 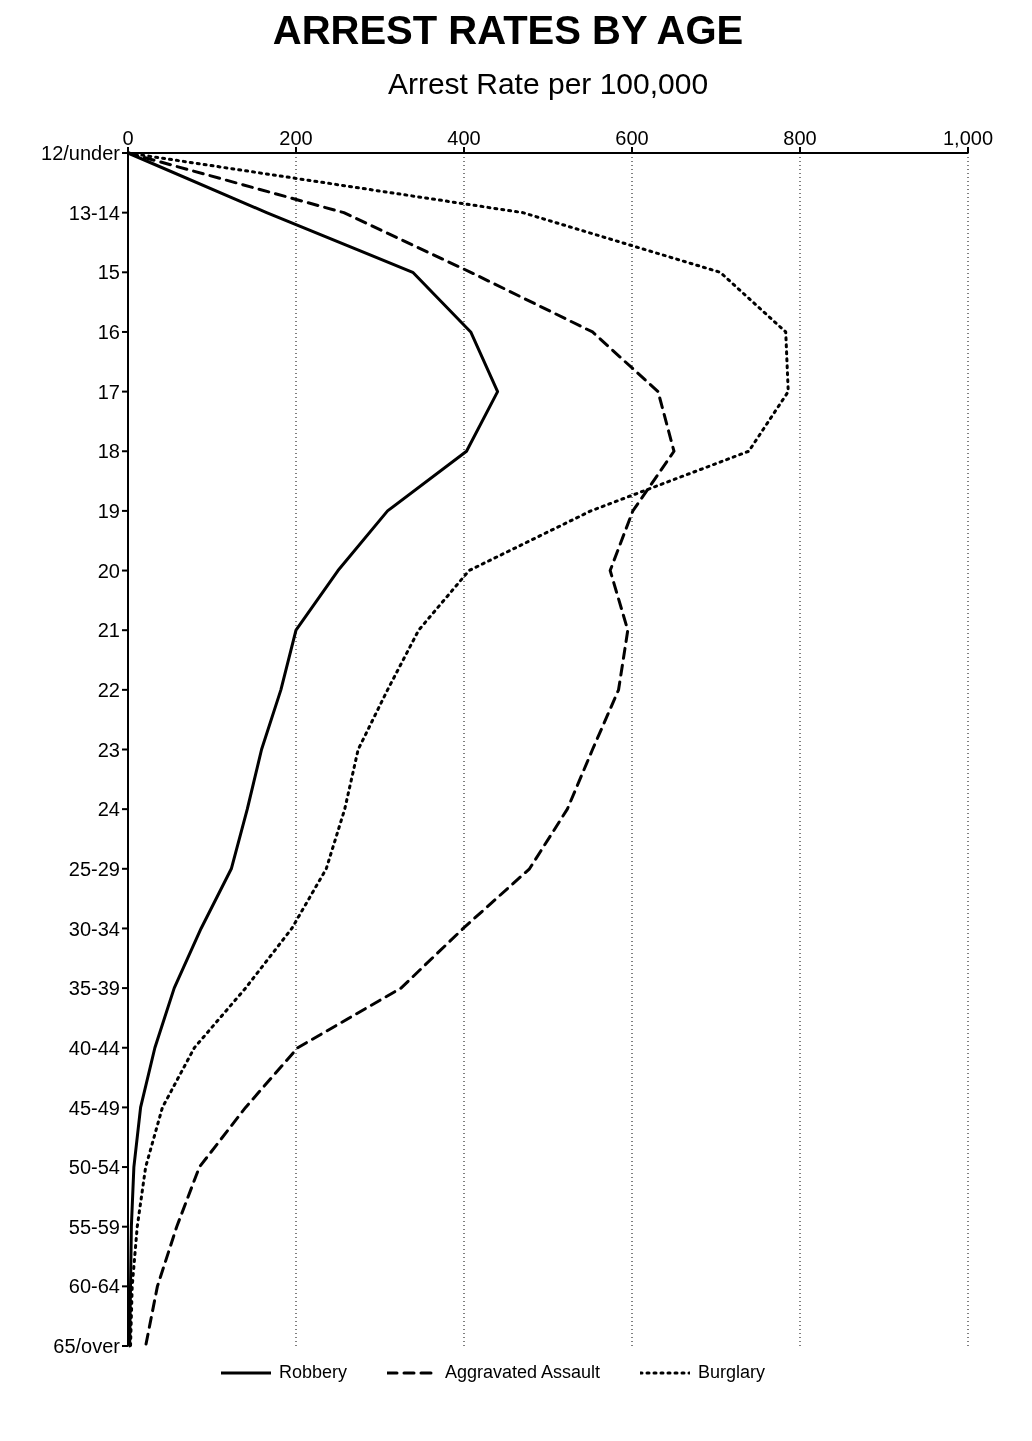 I want to click on x-tick-label: 200, so click(x=296, y=138).